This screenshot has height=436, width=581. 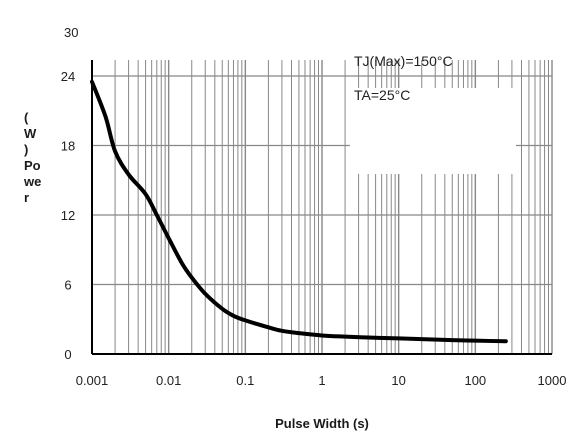 I want to click on x-tick-label: 0.001, so click(x=92, y=380).